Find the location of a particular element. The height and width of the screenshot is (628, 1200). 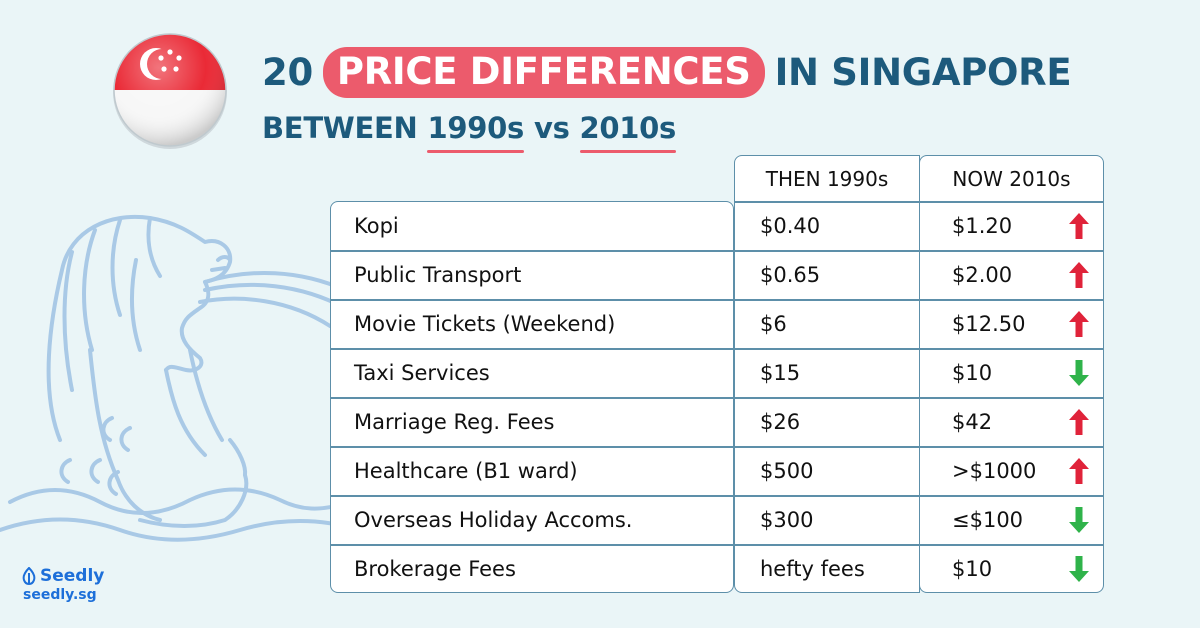

now-price-cell: $42 is located at coordinates (972, 421).